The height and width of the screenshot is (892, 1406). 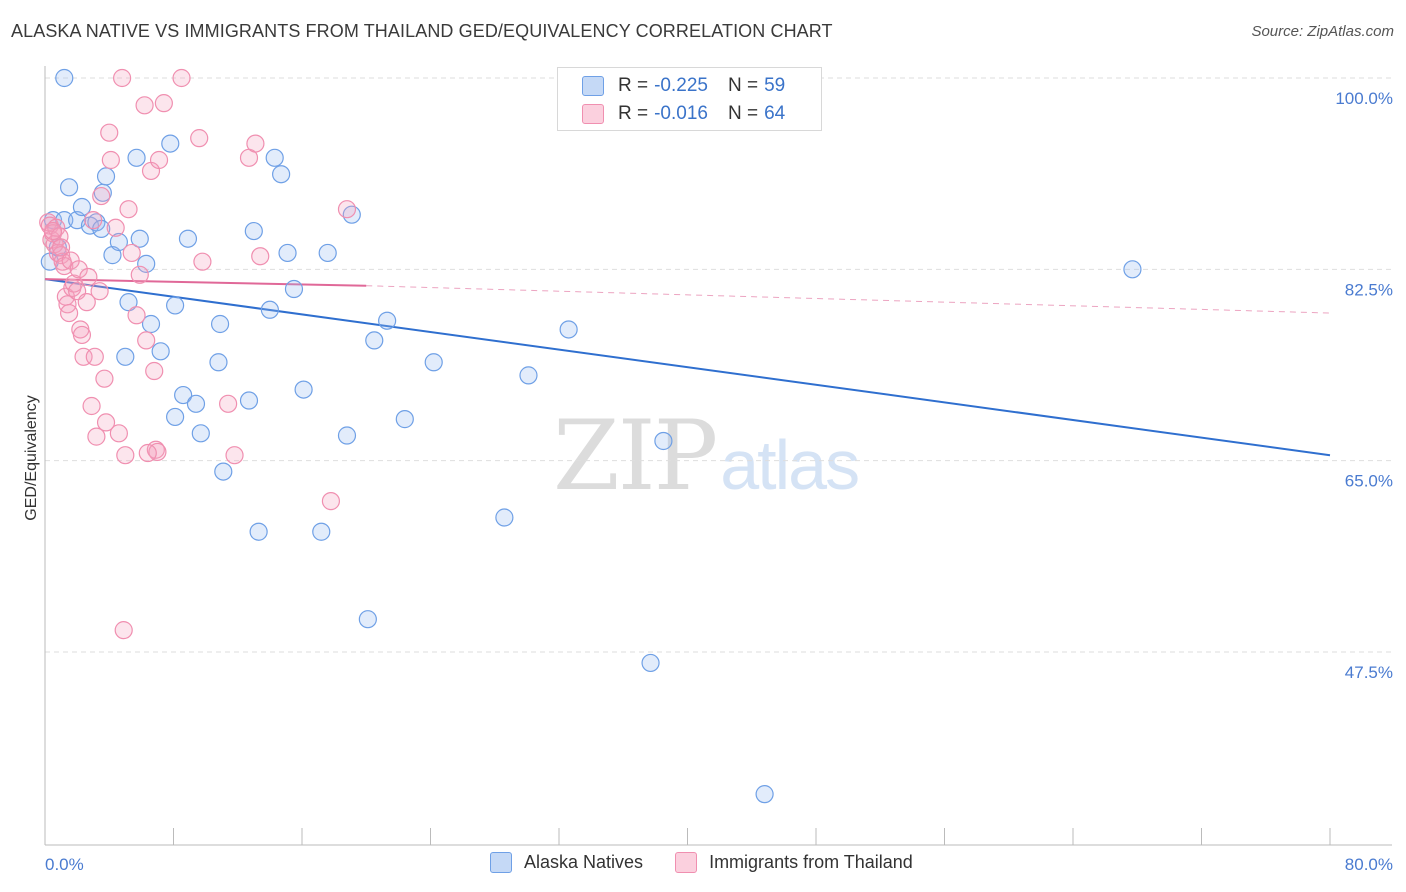 What do you see at coordinates (1369, 864) in the screenshot?
I see `x-tick-label: 80.0%` at bounding box center [1369, 864].